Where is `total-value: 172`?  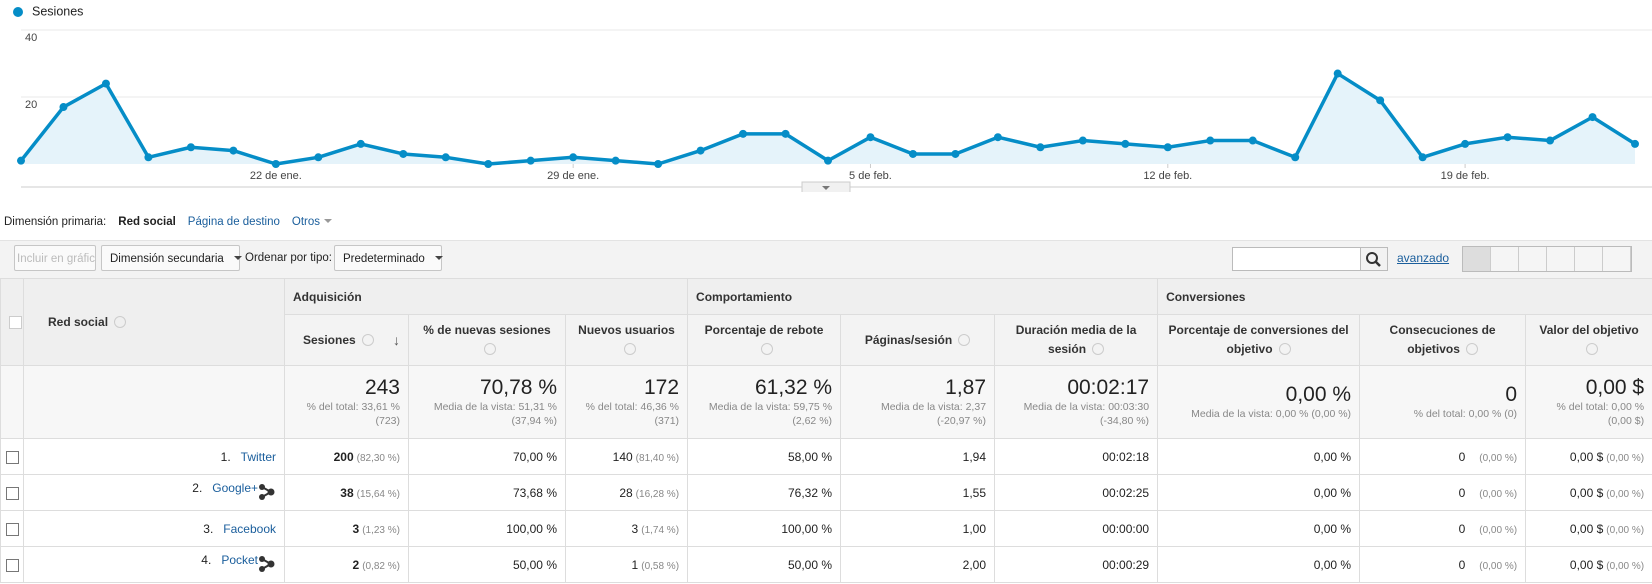
total-value: 172 is located at coordinates (661, 387).